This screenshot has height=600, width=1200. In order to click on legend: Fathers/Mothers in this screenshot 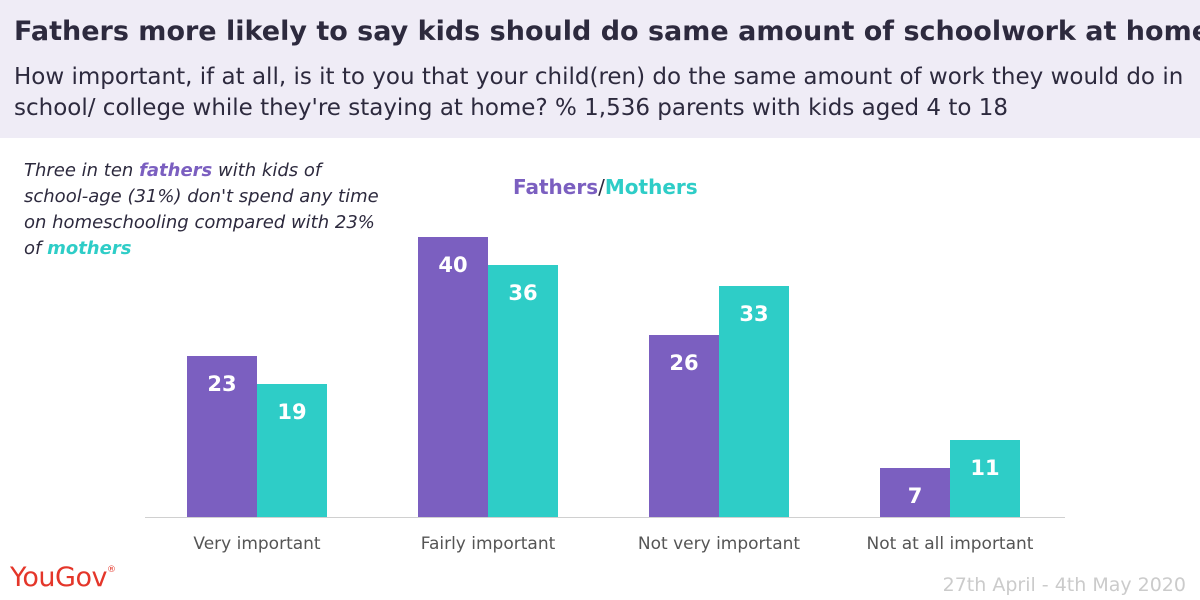, I will do `click(605, 187)`.